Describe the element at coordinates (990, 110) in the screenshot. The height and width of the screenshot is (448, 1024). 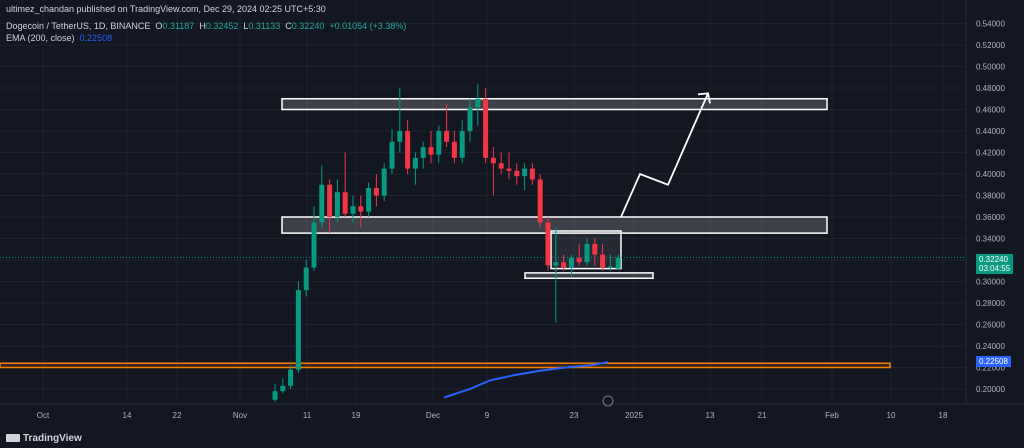
I see `price-tick-label: 0.46000` at that location.